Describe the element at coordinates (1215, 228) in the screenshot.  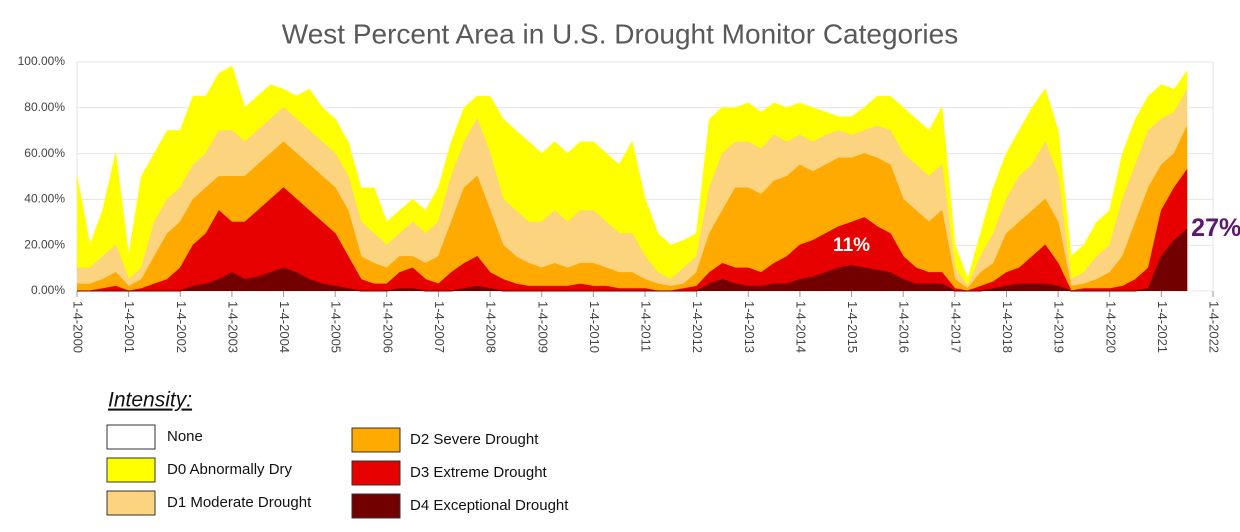
I see `value-label: 27%` at that location.